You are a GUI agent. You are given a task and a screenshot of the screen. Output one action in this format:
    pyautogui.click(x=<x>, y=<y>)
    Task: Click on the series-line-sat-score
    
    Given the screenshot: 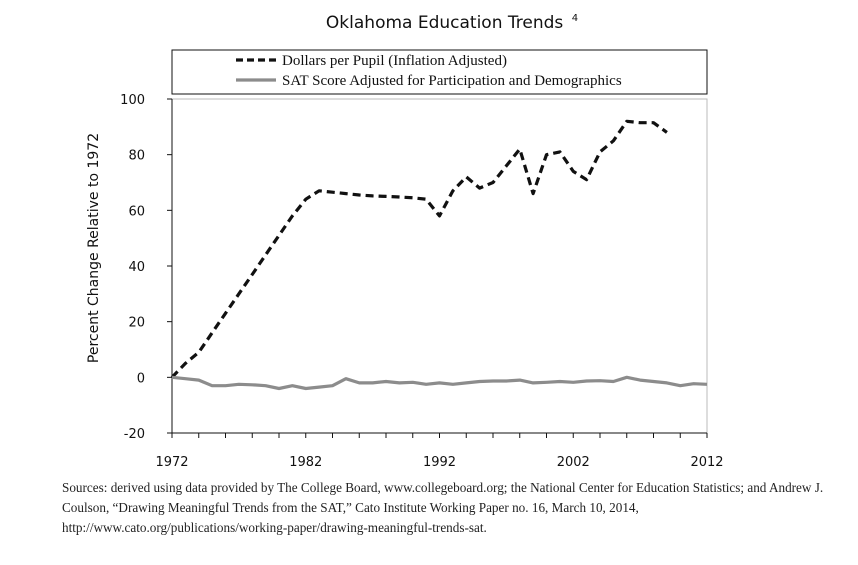 What is the action you would take?
    pyautogui.click(x=439, y=383)
    